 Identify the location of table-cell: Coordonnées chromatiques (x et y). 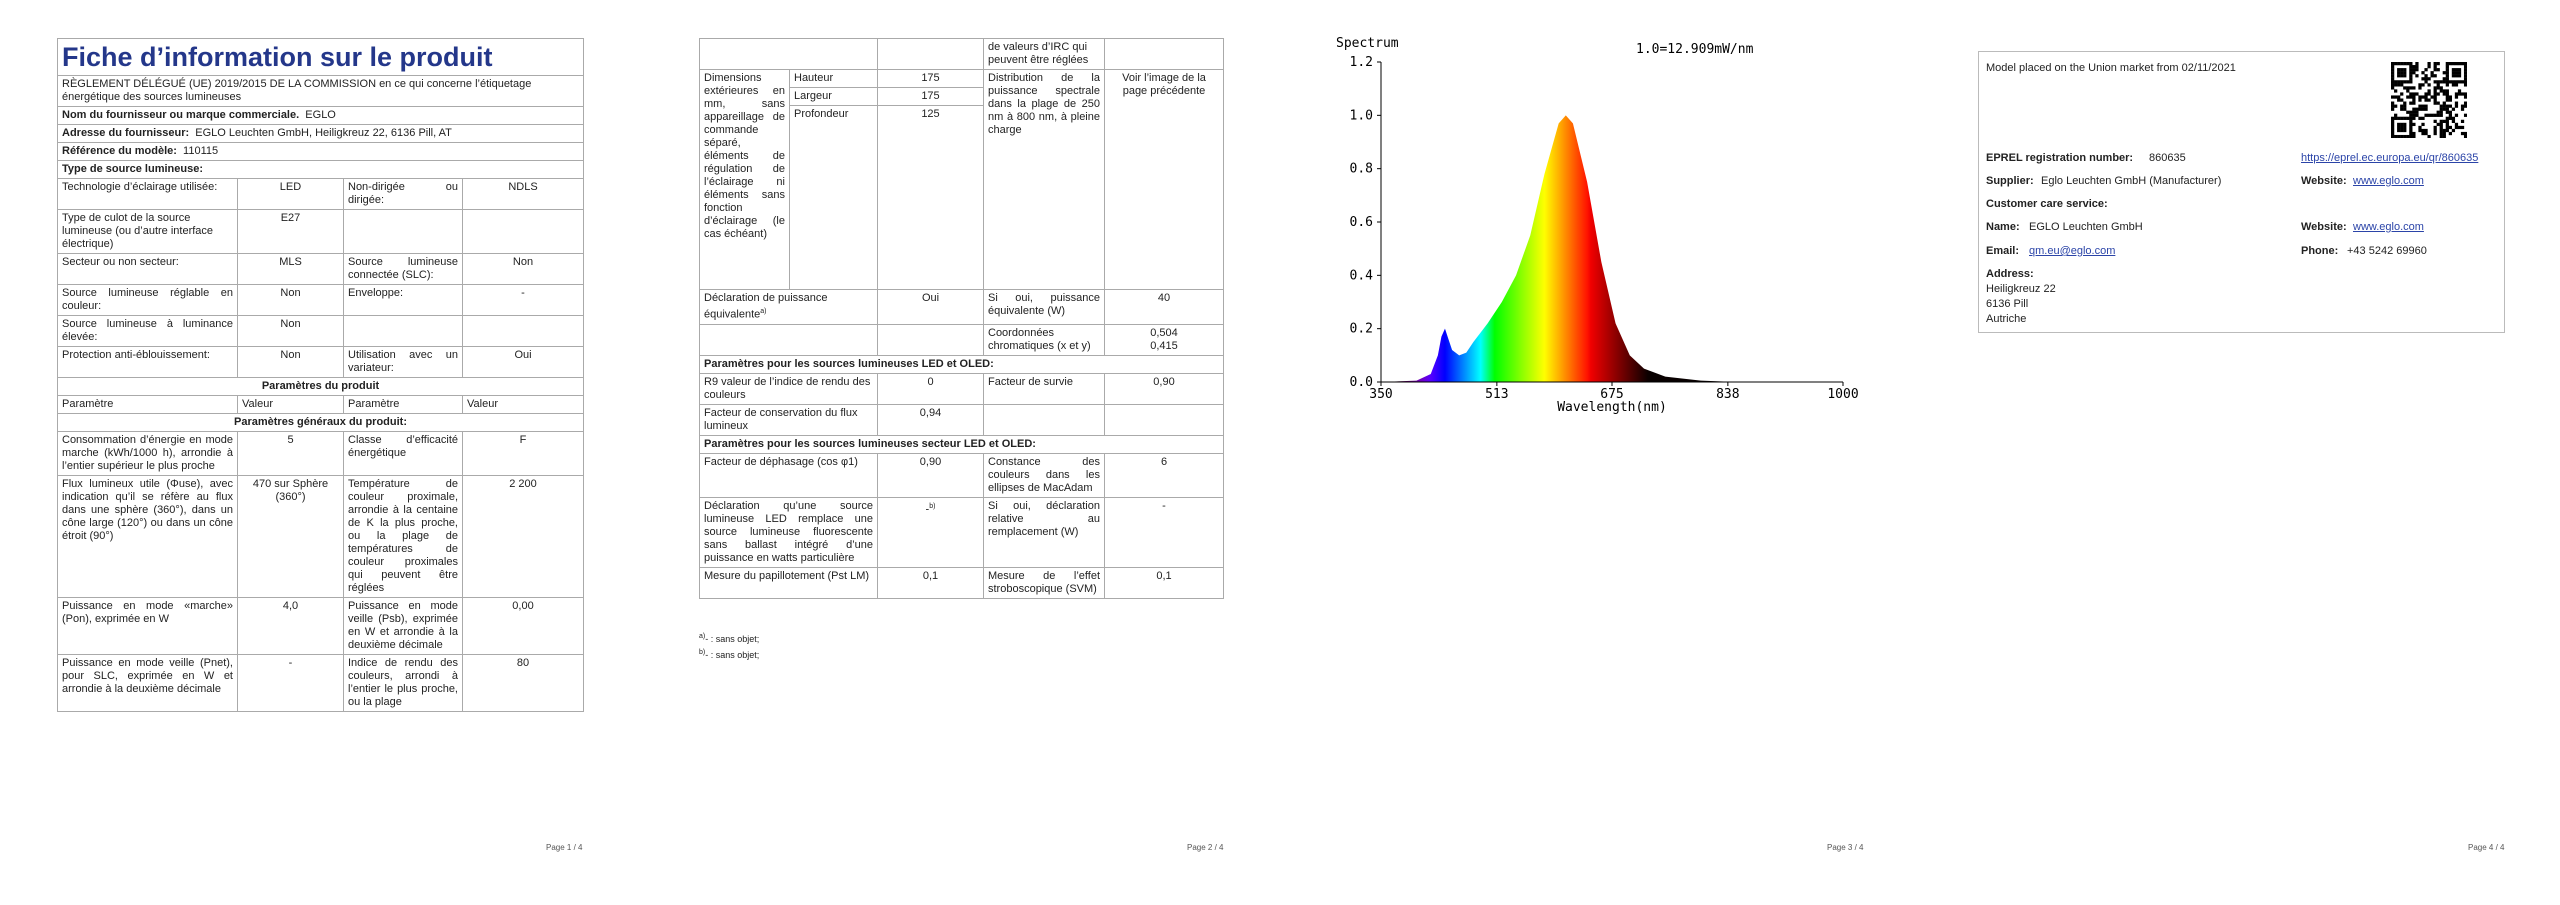
(1044, 339).